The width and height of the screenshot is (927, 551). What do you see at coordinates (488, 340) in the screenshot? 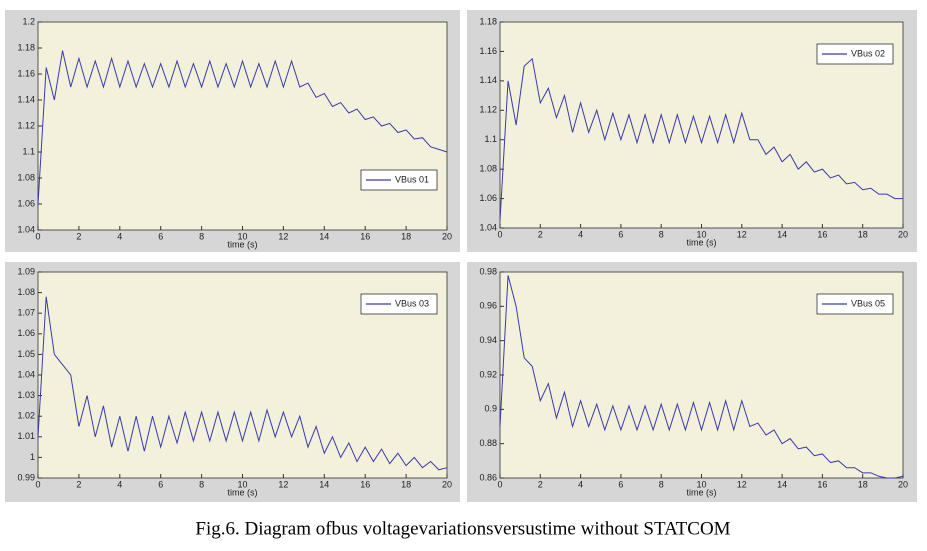
I see `y-tick-label: 0.94` at bounding box center [488, 340].